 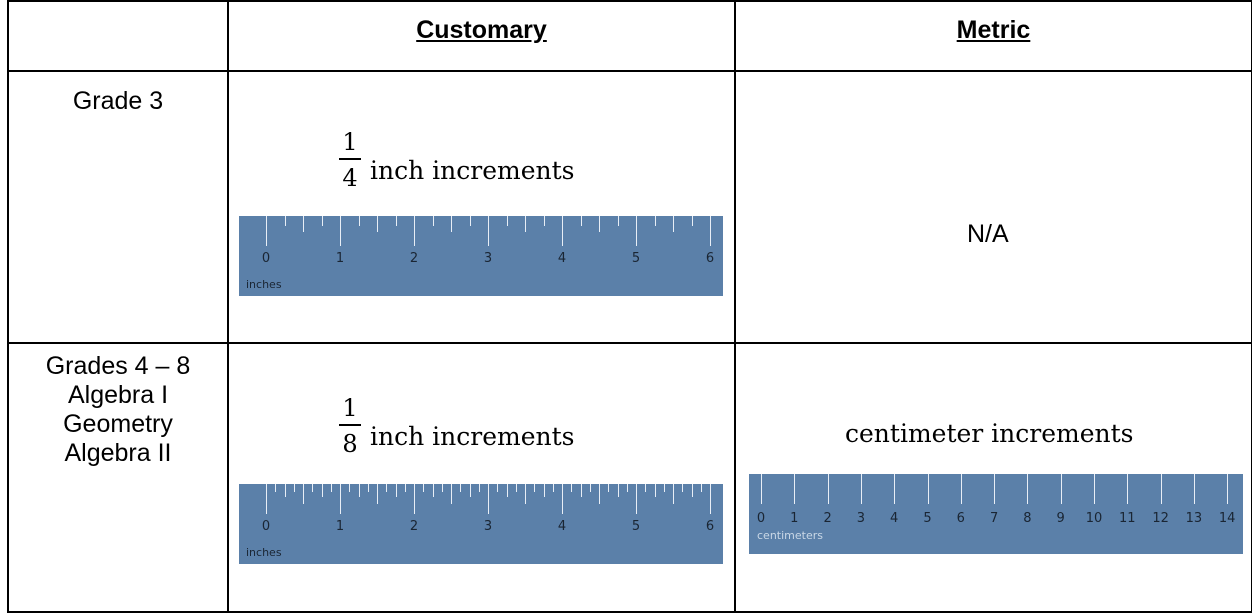 What do you see at coordinates (118, 395) in the screenshot?
I see `grade-label: Algebra I` at bounding box center [118, 395].